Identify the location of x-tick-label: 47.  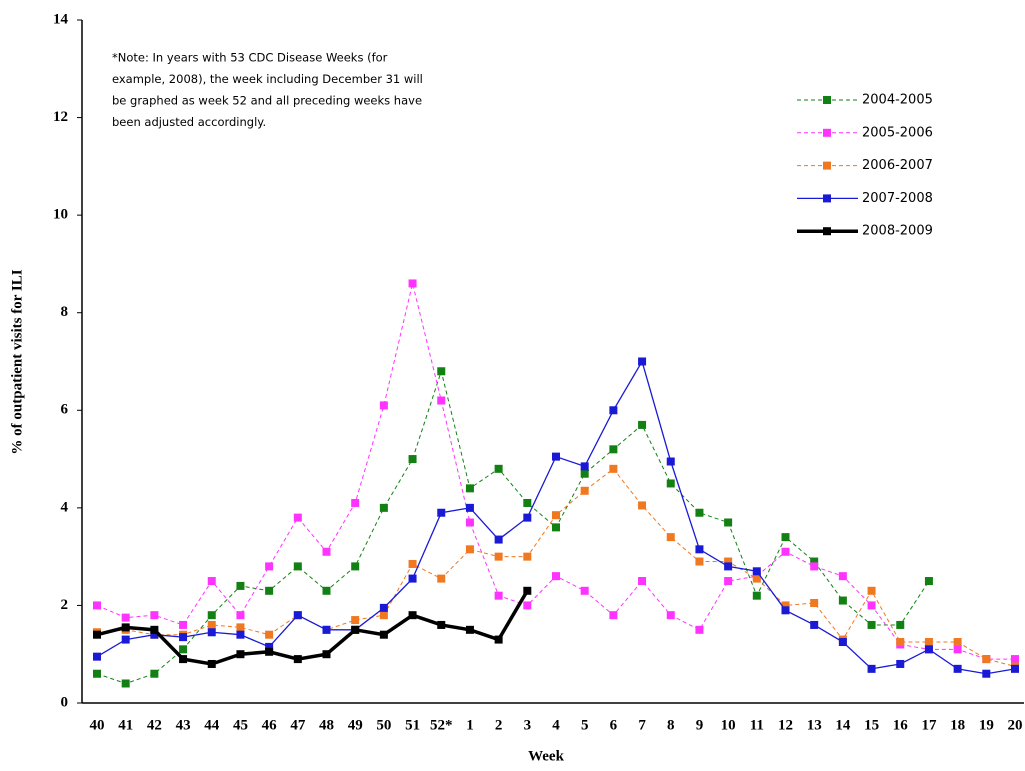
(298, 725).